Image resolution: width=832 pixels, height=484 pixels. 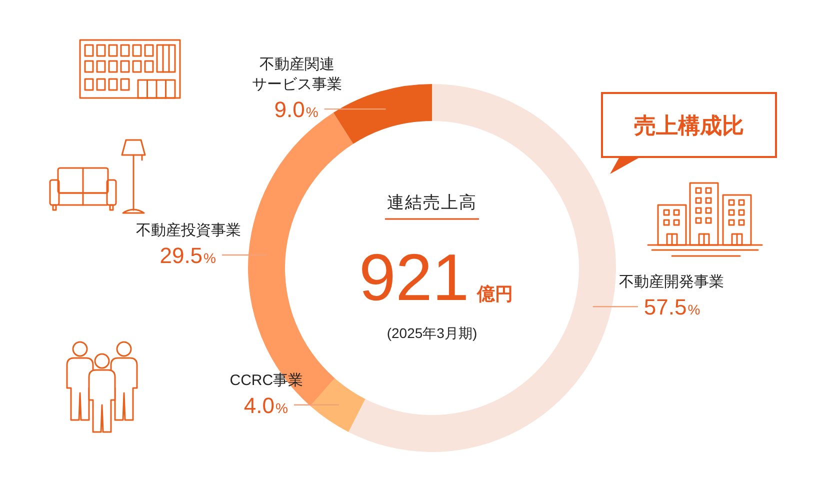 What do you see at coordinates (297, 75) in the screenshot?
I see `slice-label: 不動産関連サービス事業` at bounding box center [297, 75].